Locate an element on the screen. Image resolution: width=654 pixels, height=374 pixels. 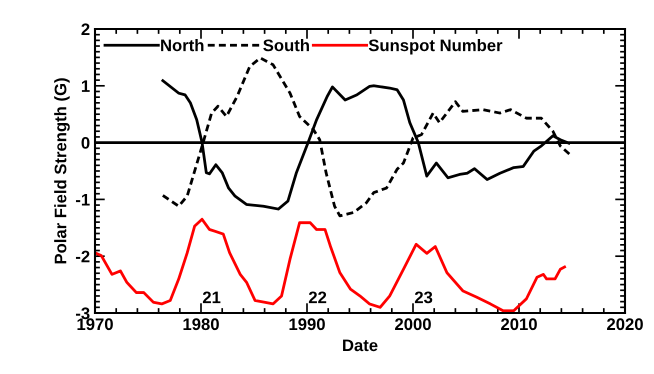
x-axis-title: Date is located at coordinates (360, 346).